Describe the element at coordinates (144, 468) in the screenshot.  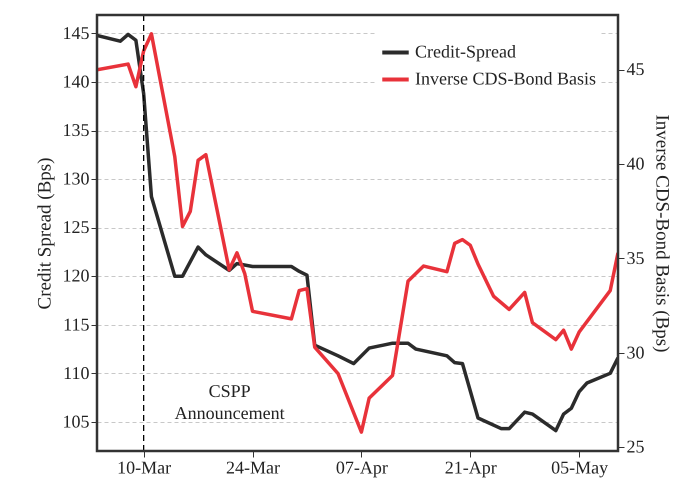
I see `x-tick-label: 10-Mar` at that location.